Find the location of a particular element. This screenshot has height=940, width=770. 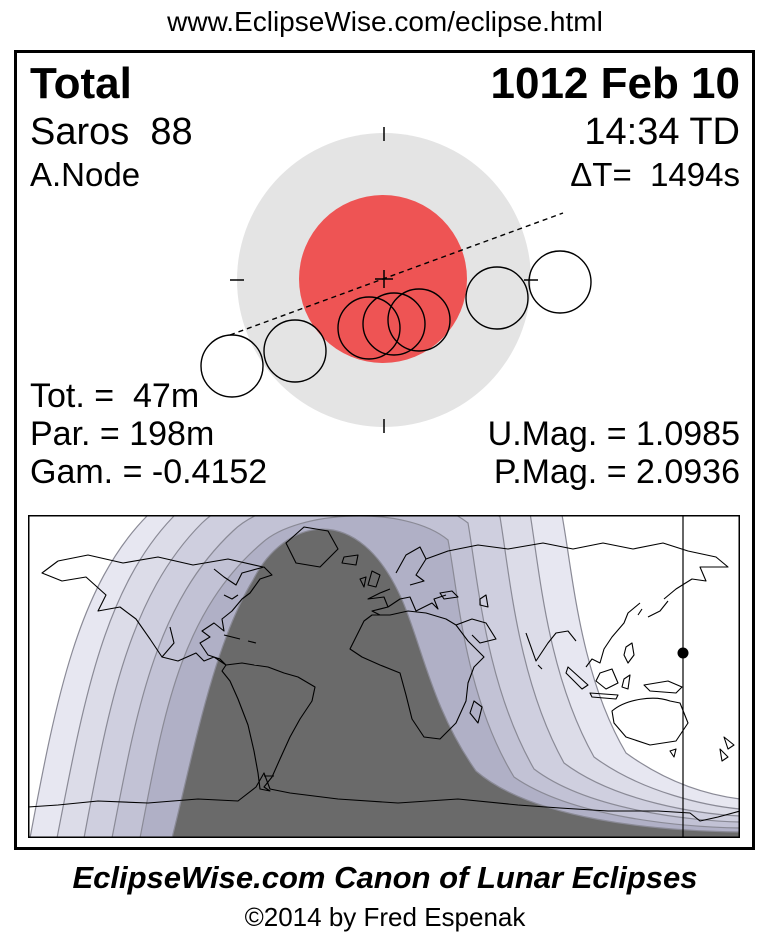

node-label: A.Node is located at coordinates (85, 174).